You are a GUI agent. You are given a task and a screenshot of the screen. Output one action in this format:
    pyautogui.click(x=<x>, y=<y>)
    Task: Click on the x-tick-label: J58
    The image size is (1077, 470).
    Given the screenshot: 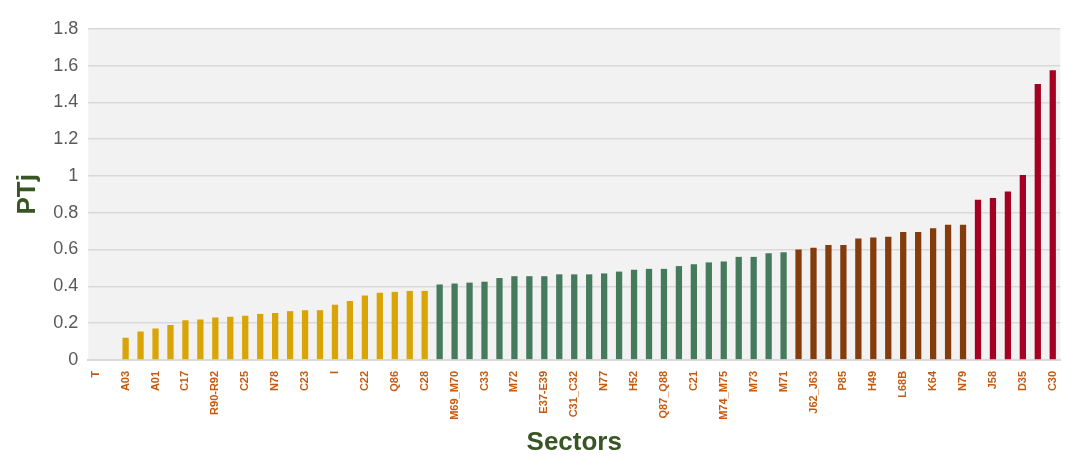 What is the action you would take?
    pyautogui.click(x=991, y=380)
    